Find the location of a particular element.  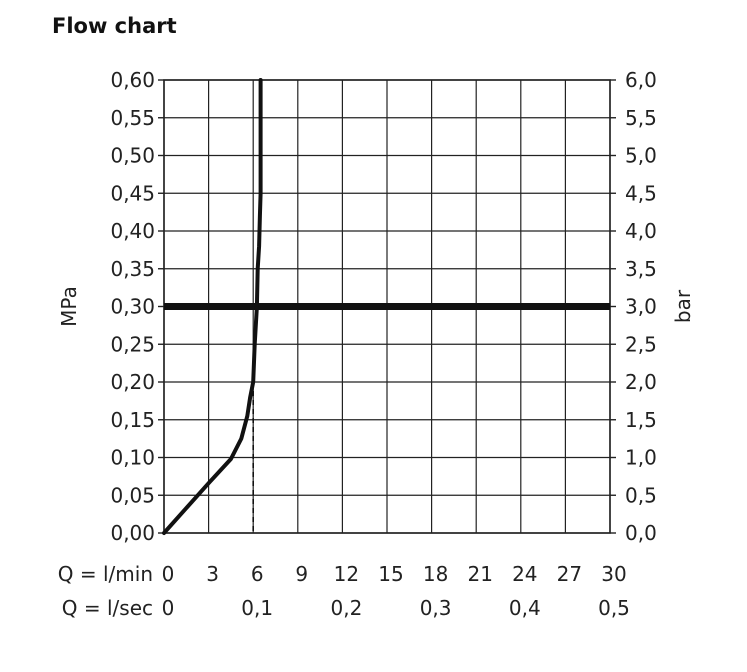

x-tick-label-lsec: 0,1 is located at coordinates (257, 608).